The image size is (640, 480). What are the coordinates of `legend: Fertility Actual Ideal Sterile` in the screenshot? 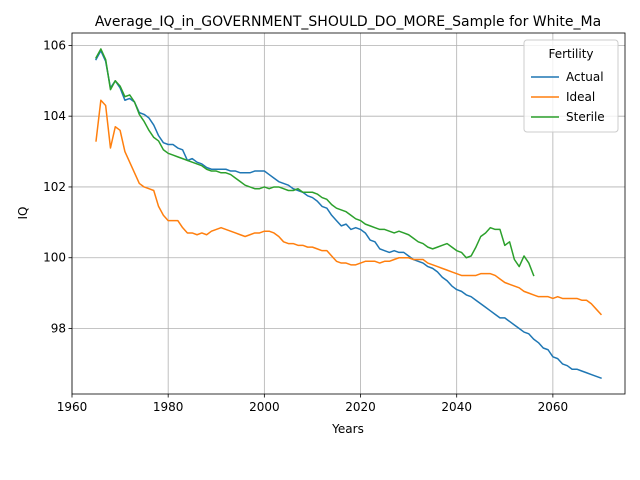 It's located at (571, 86).